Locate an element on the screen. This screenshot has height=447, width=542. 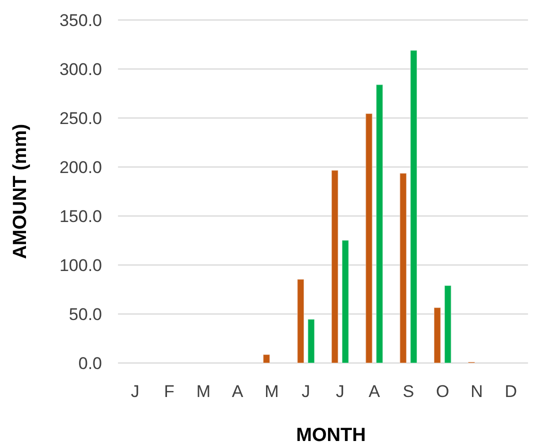
y-tick-label: 150.0 is located at coordinates (80, 216).